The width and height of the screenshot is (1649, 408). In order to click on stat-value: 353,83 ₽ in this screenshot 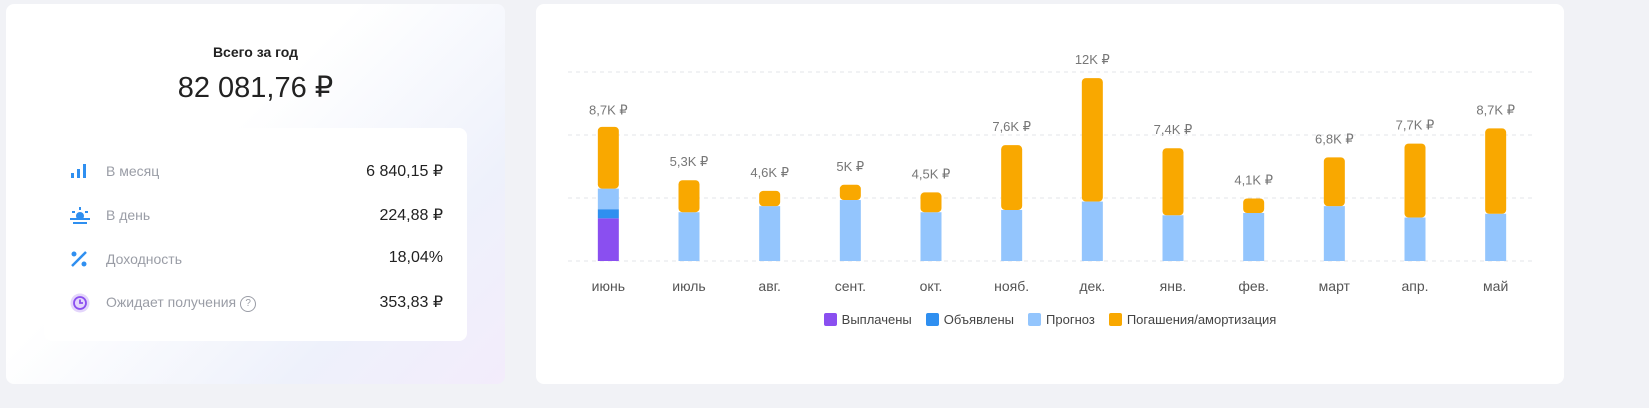, I will do `click(411, 302)`.